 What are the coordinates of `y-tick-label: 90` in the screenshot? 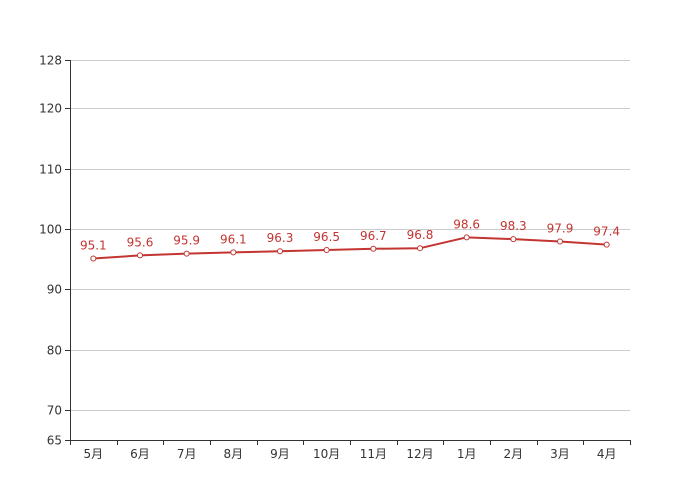 It's located at (54, 290).